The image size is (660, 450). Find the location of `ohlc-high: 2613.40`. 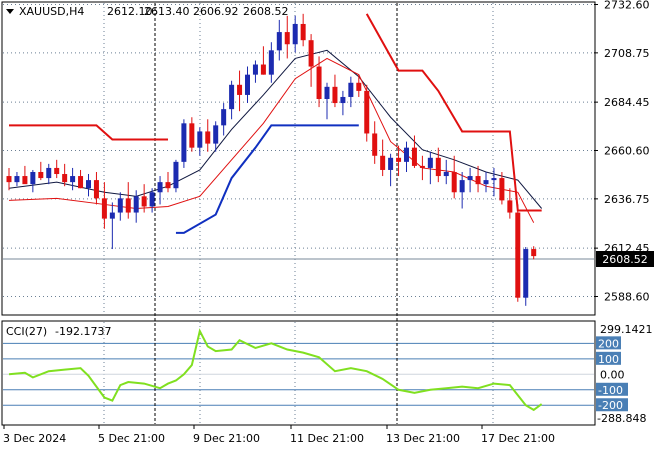

ohlc-high: 2613.40 is located at coordinates (167, 11).